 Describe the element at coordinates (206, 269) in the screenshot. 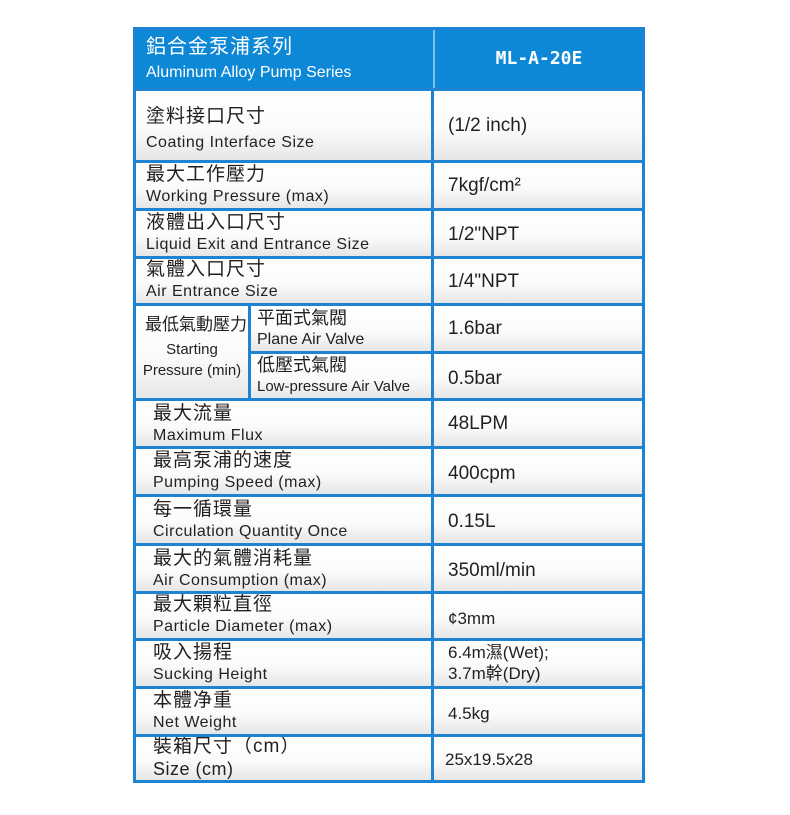

I see `label-cn: 氣體入口尺寸` at that location.